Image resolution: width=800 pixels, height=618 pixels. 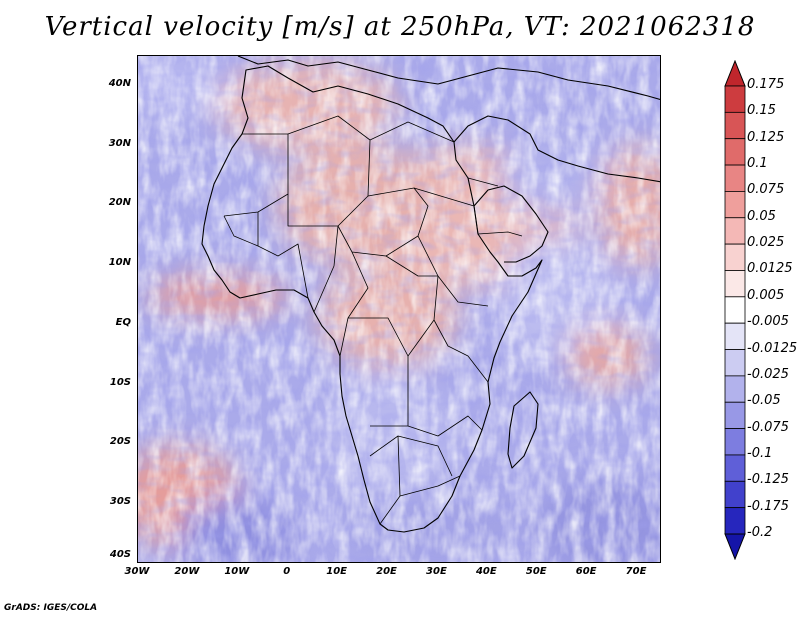 What do you see at coordinates (119, 143) in the screenshot?
I see `lat-tick-label: 30N` at bounding box center [119, 143].